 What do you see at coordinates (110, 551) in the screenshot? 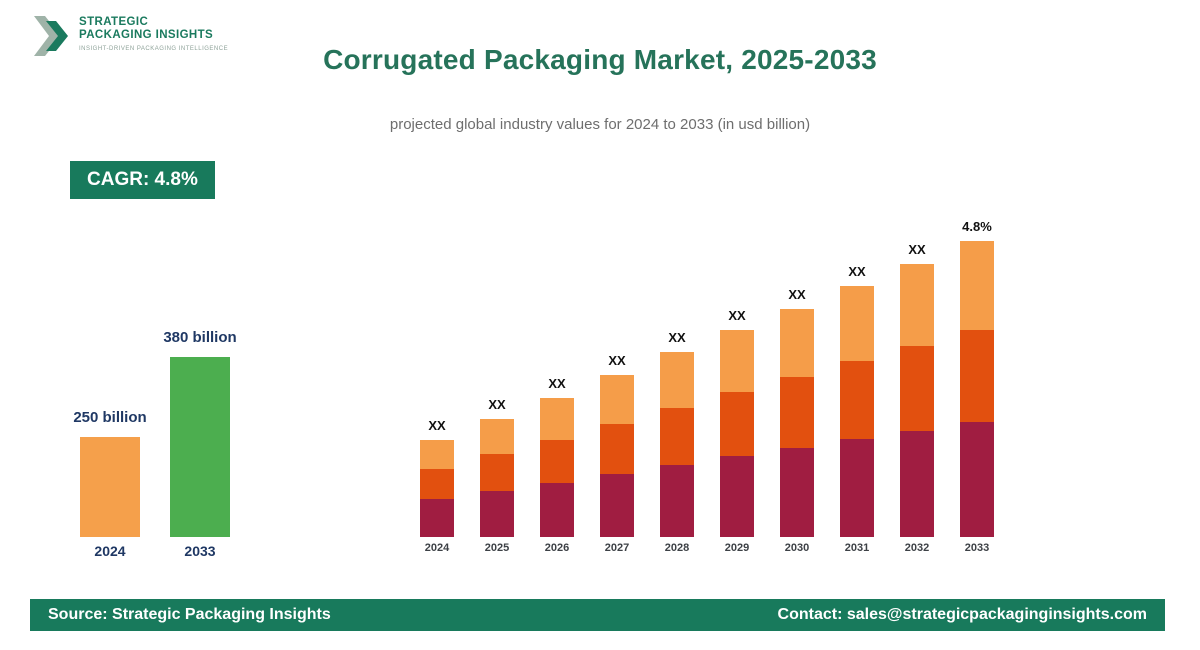
I see `summary-year-label: 2024` at bounding box center [110, 551].